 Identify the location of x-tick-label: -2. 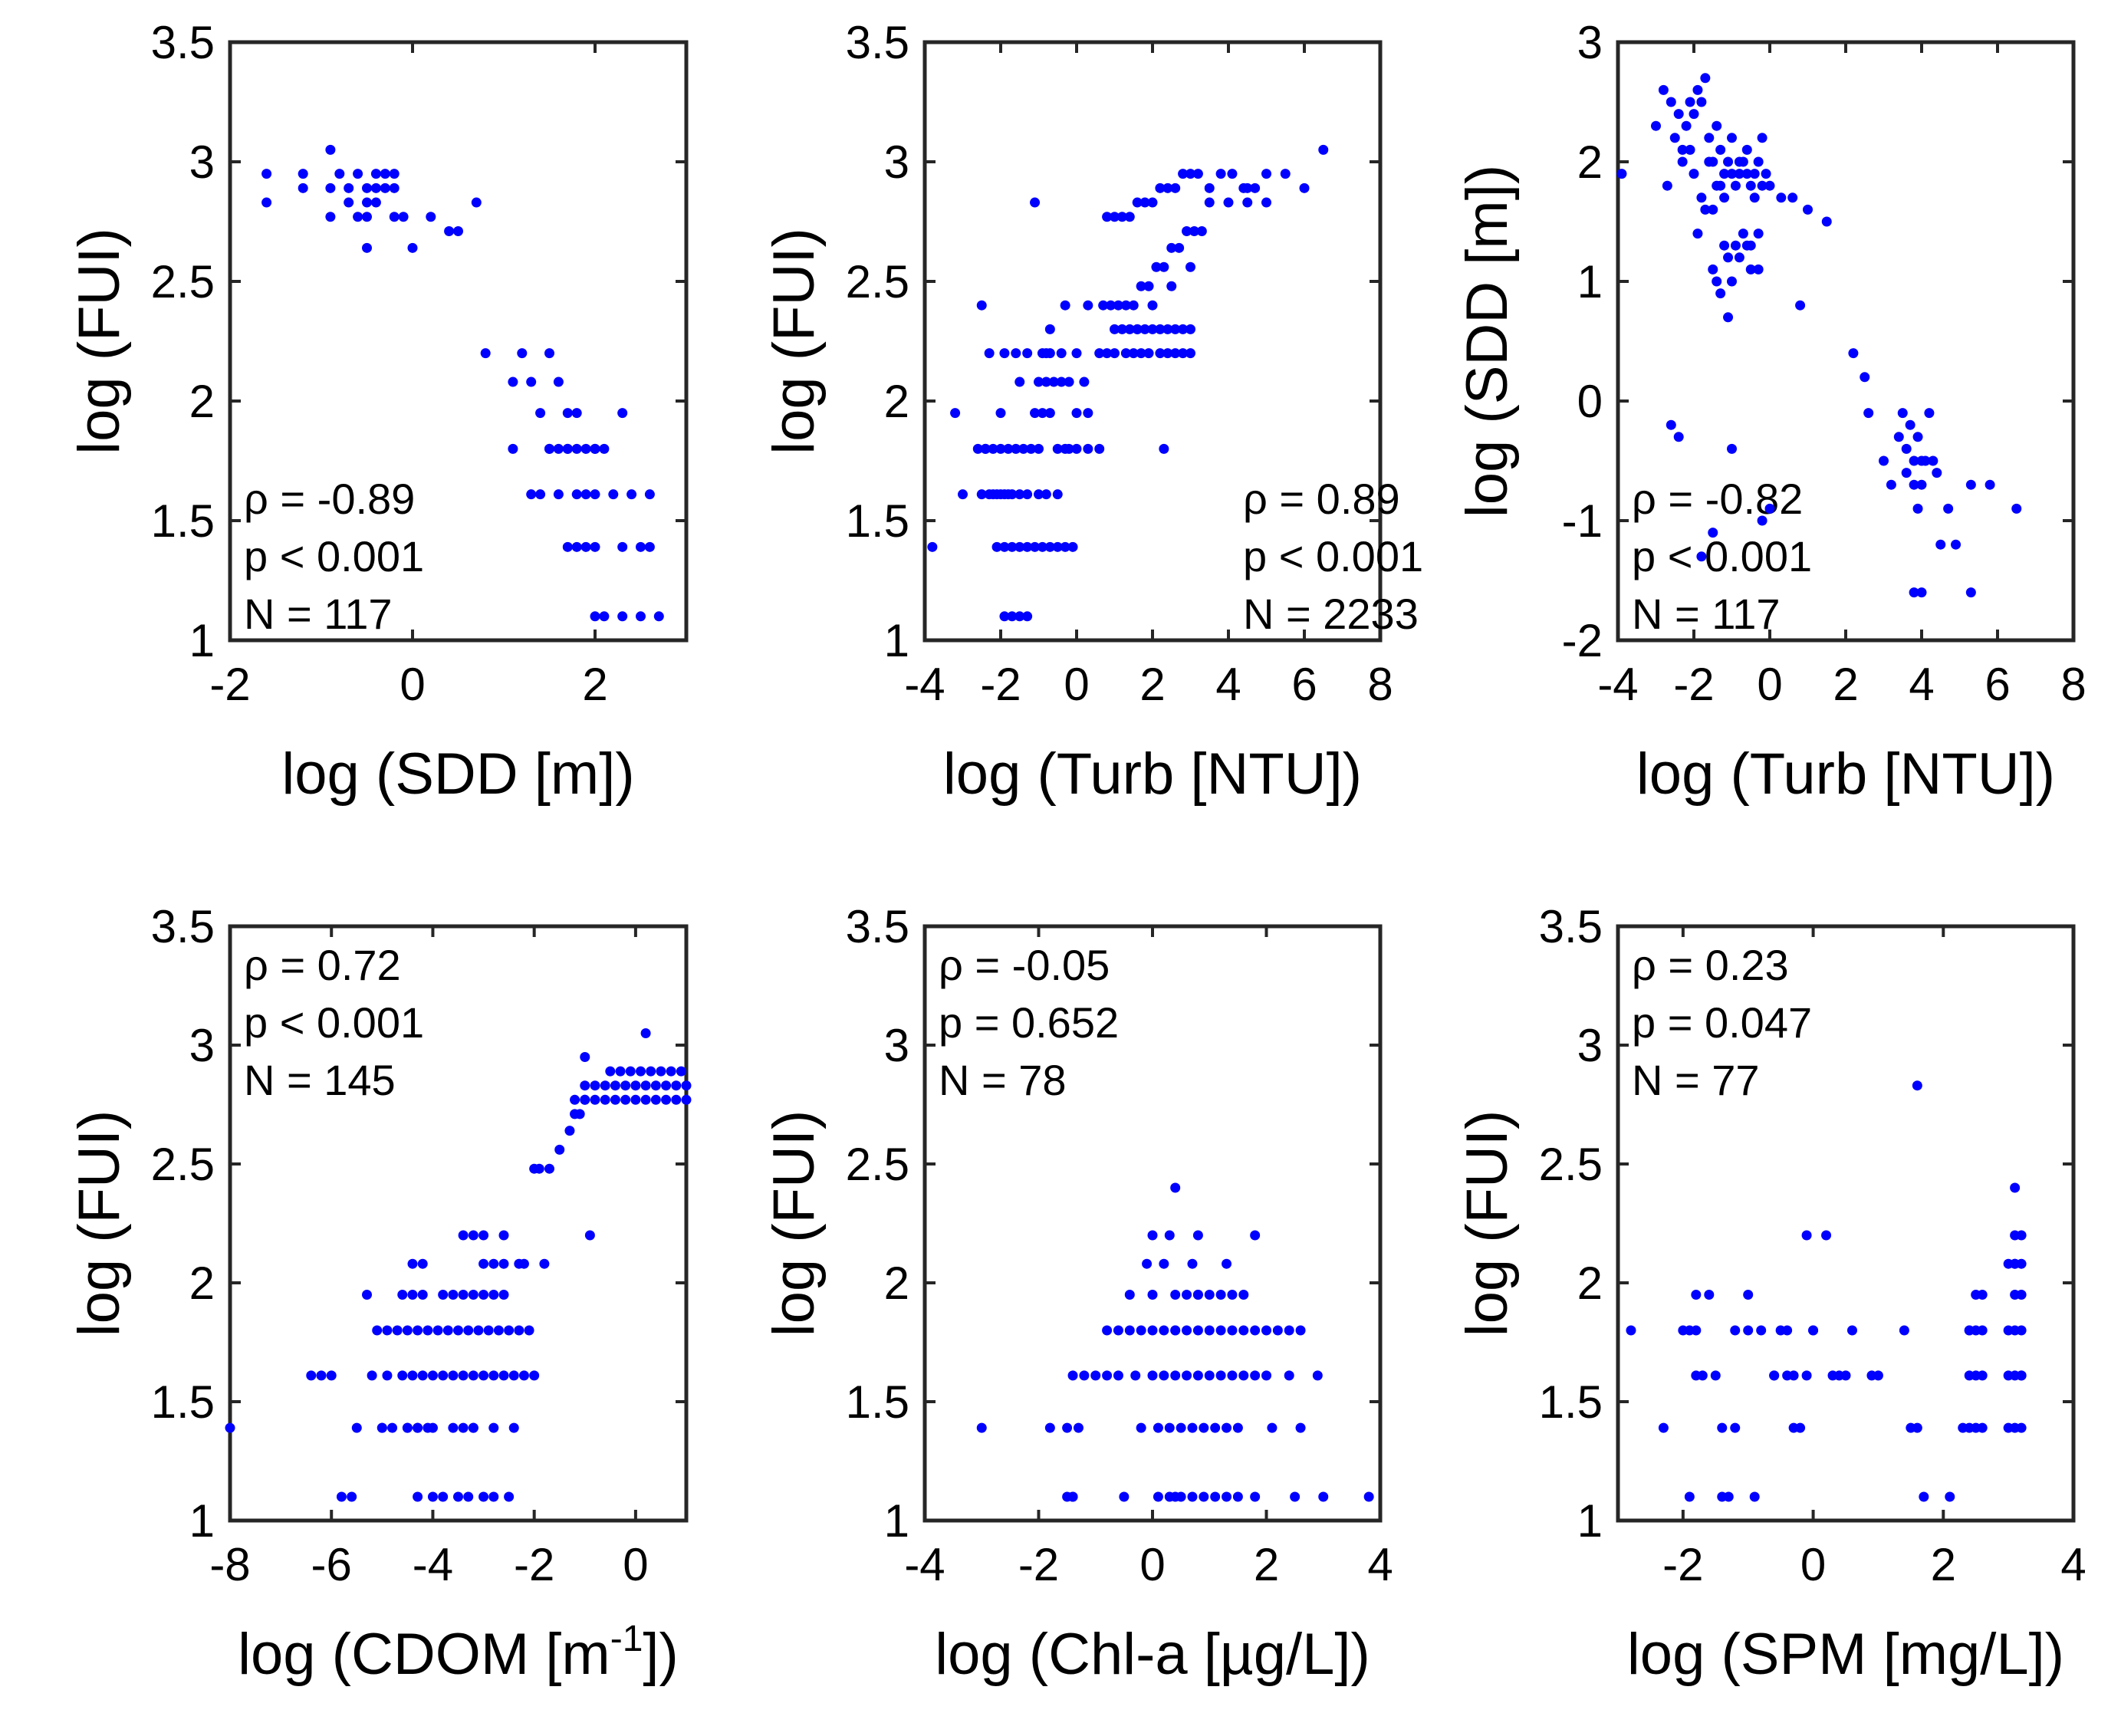
(1000, 684).